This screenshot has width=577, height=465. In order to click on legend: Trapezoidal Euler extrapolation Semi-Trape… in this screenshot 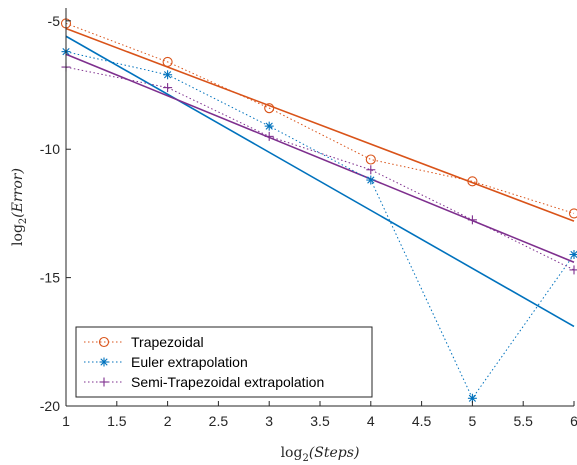, I will do `click(224, 362)`.